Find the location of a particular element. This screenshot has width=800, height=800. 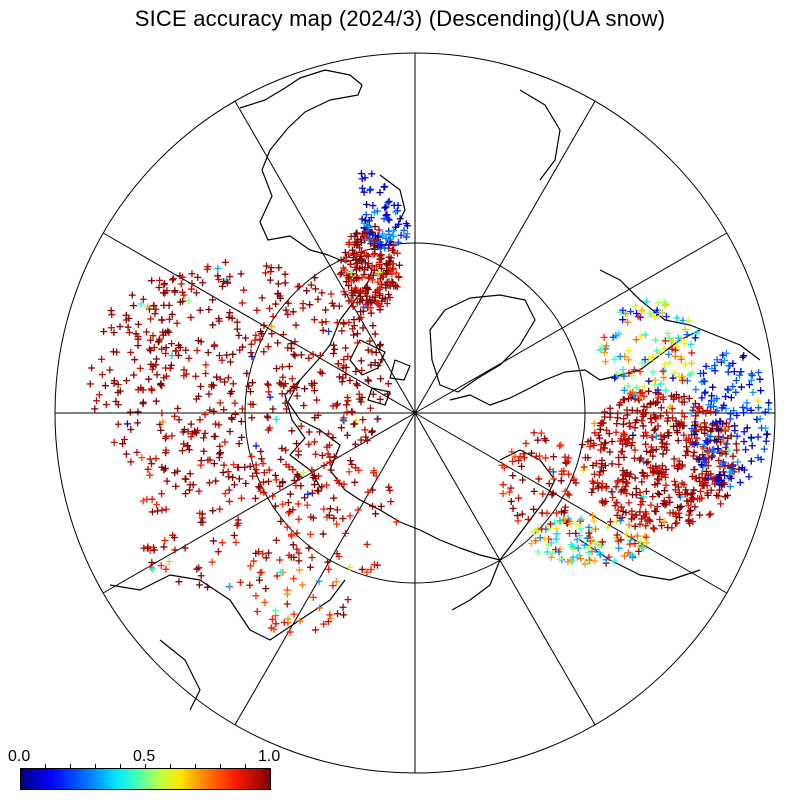

coastline-greenland is located at coordinates (482, 343).